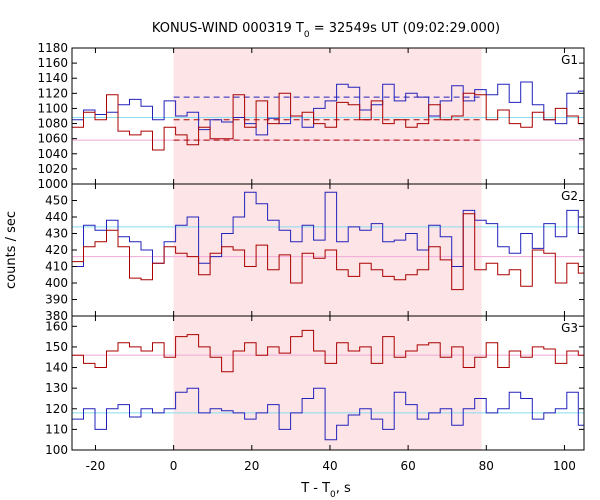 Image resolution: width=600 pixels, height=500 pixels. I want to click on y-tick-label: 110, so click(56, 429).